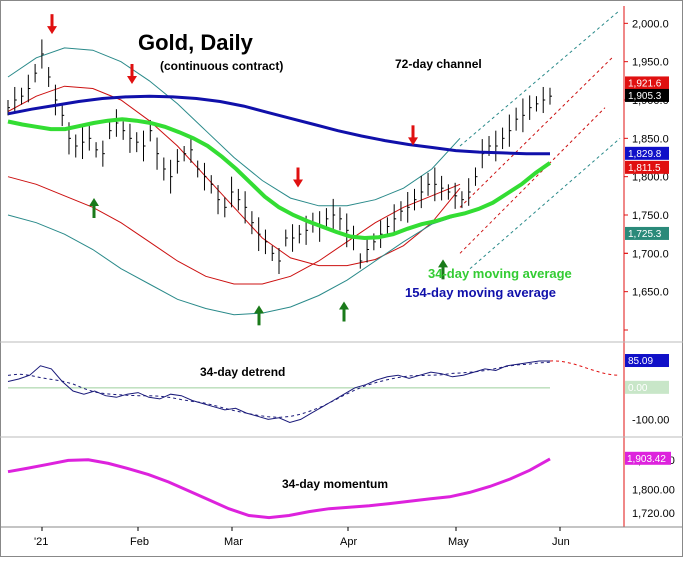 The image size is (683, 562). Describe the element at coordinates (561, 542) in the screenshot. I see `xtick-label: Jun` at that location.